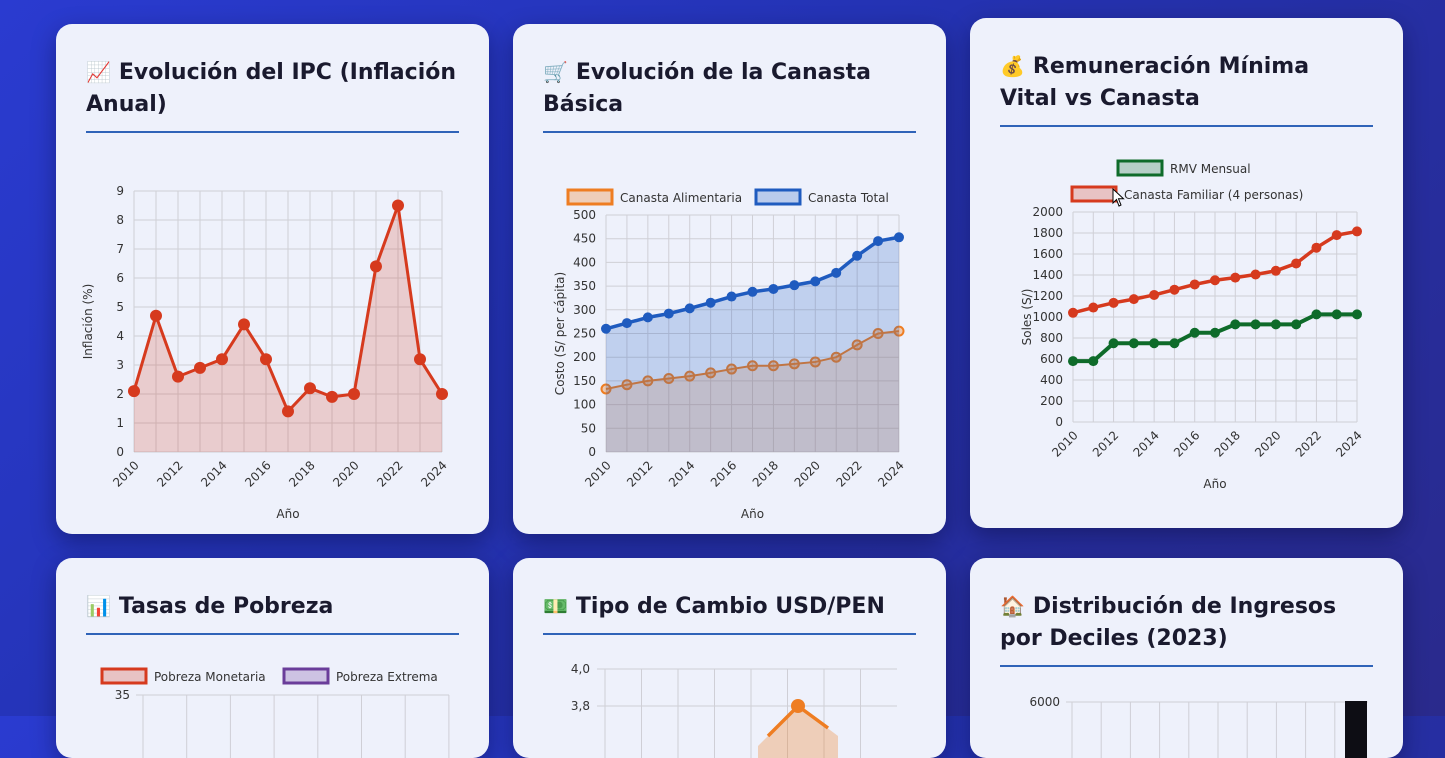 The width and height of the screenshot is (1445, 758). What do you see at coordinates (1047, 212) in the screenshot?
I see `y-tick-label: 2000` at bounding box center [1047, 212].